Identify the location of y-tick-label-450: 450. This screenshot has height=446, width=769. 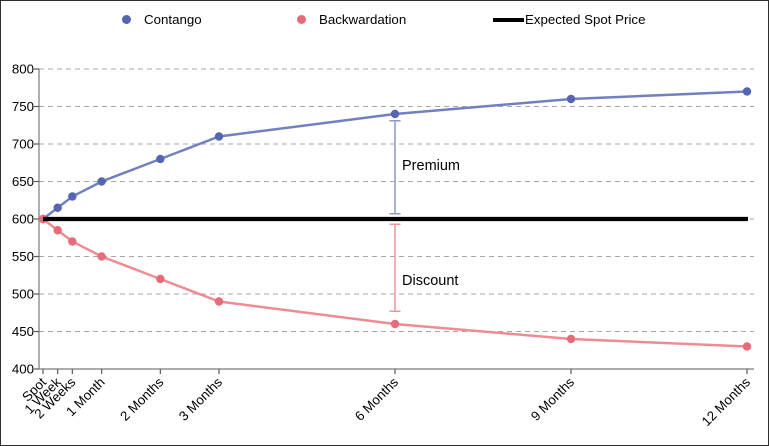
(23, 331).